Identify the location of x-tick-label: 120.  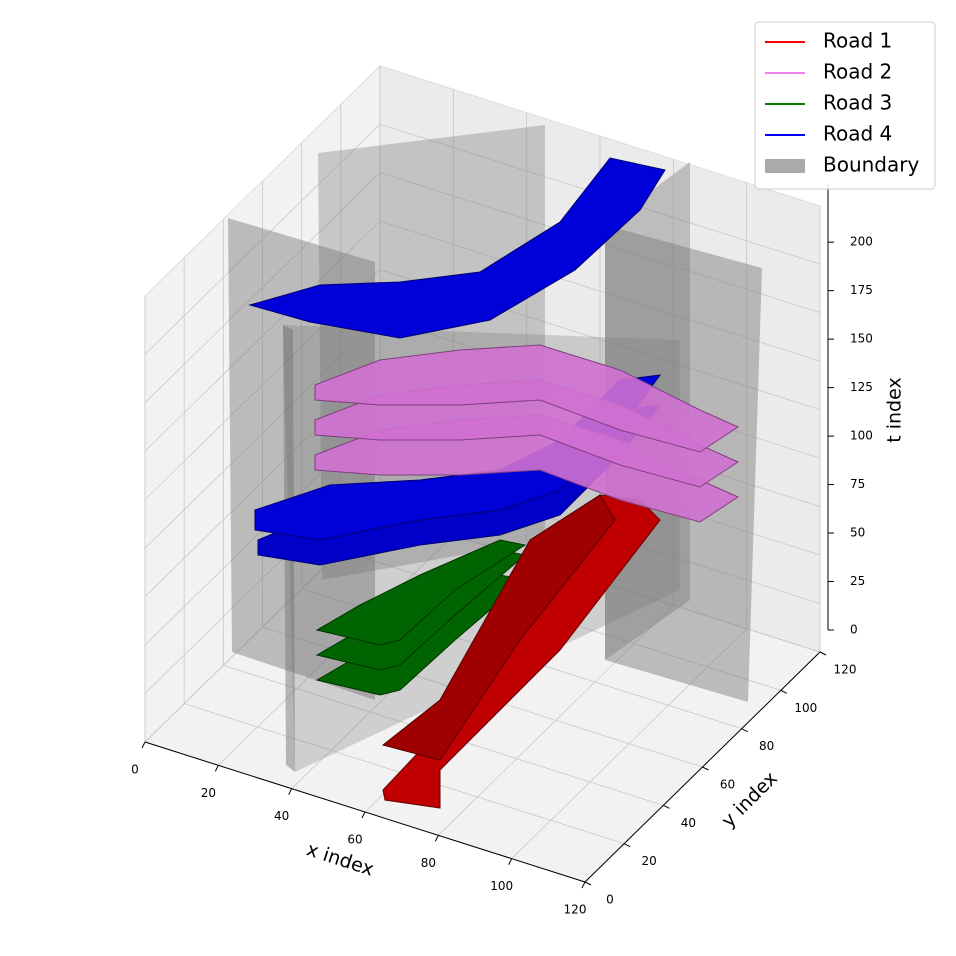
(575, 910).